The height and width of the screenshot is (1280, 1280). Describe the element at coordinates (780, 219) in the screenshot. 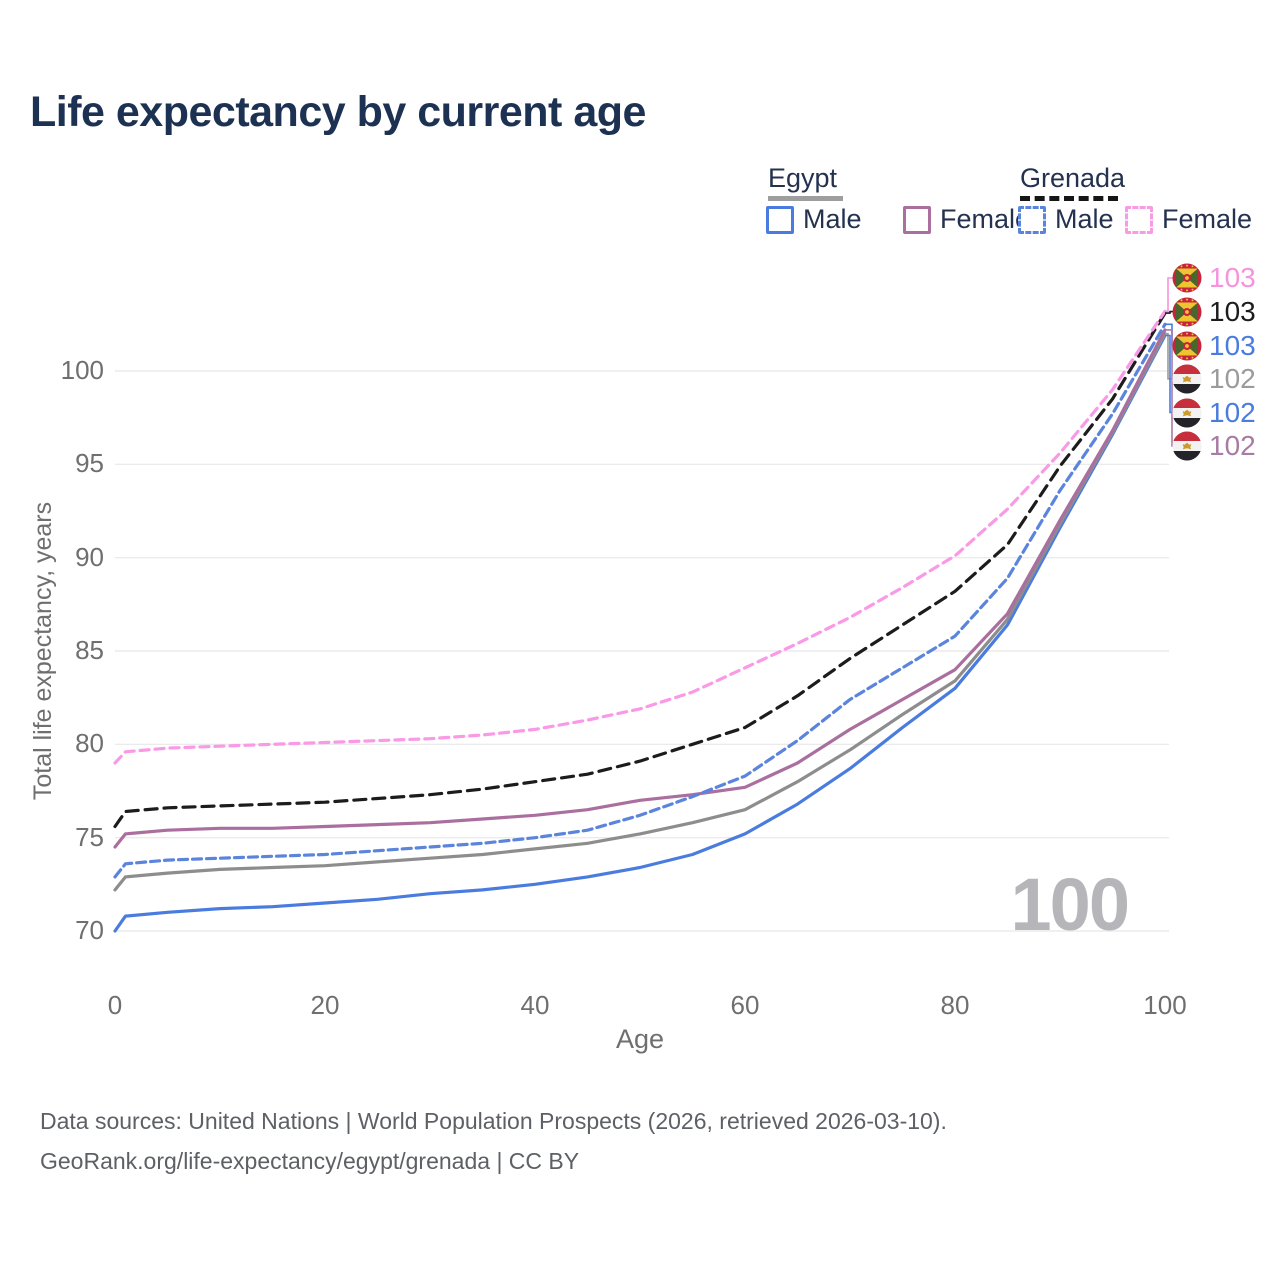

I see `egypt-male-swatch-icon` at that location.